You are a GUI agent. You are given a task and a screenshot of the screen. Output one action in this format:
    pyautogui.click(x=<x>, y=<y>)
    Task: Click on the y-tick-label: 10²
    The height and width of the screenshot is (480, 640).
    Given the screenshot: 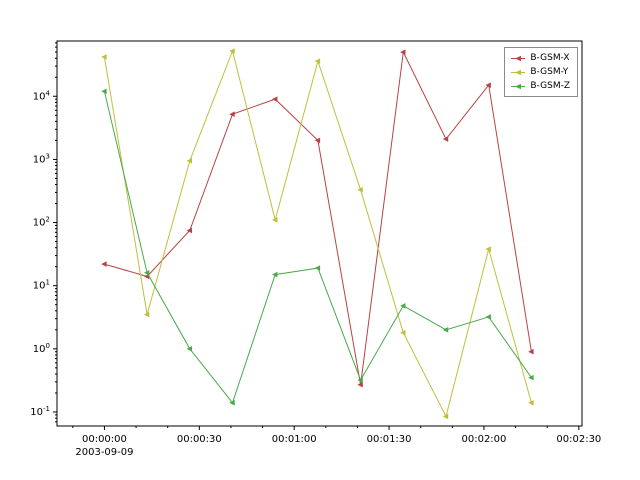 What is the action you would take?
    pyautogui.click(x=41, y=222)
    